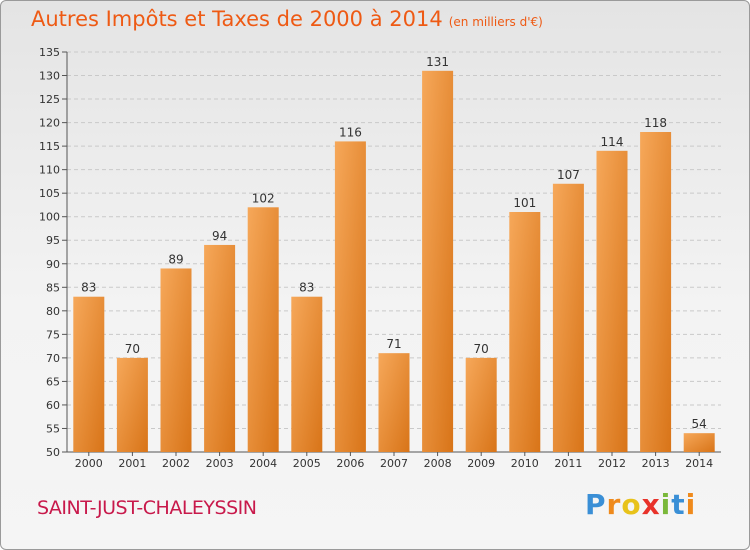  Describe the element at coordinates (53, 311) in the screenshot. I see `y-tick-label: 80` at that location.